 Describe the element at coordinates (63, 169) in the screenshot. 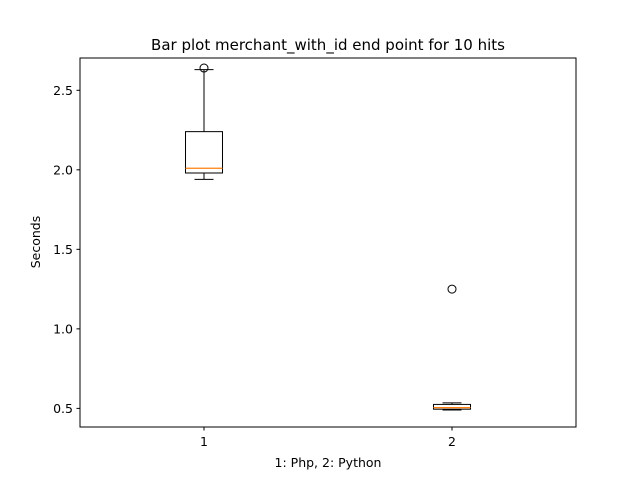

I see `y-tick-label: 2.0` at that location.